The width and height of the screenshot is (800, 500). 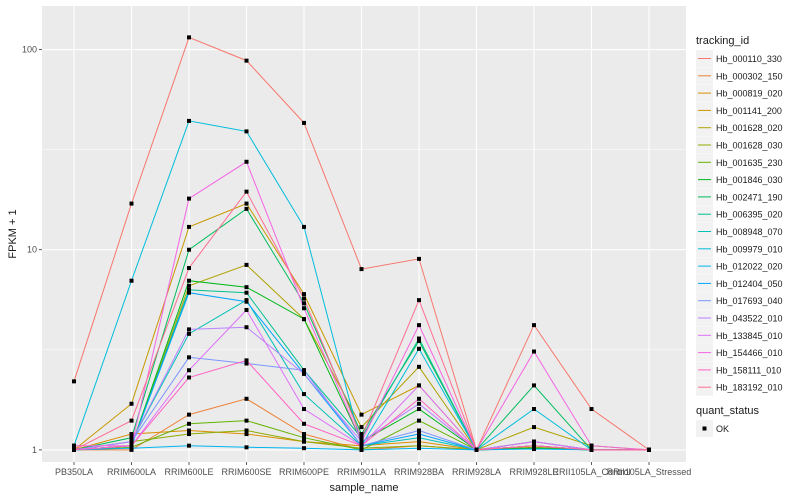 I want to click on legend-label: Hb_001628_020, so click(x=749, y=128).